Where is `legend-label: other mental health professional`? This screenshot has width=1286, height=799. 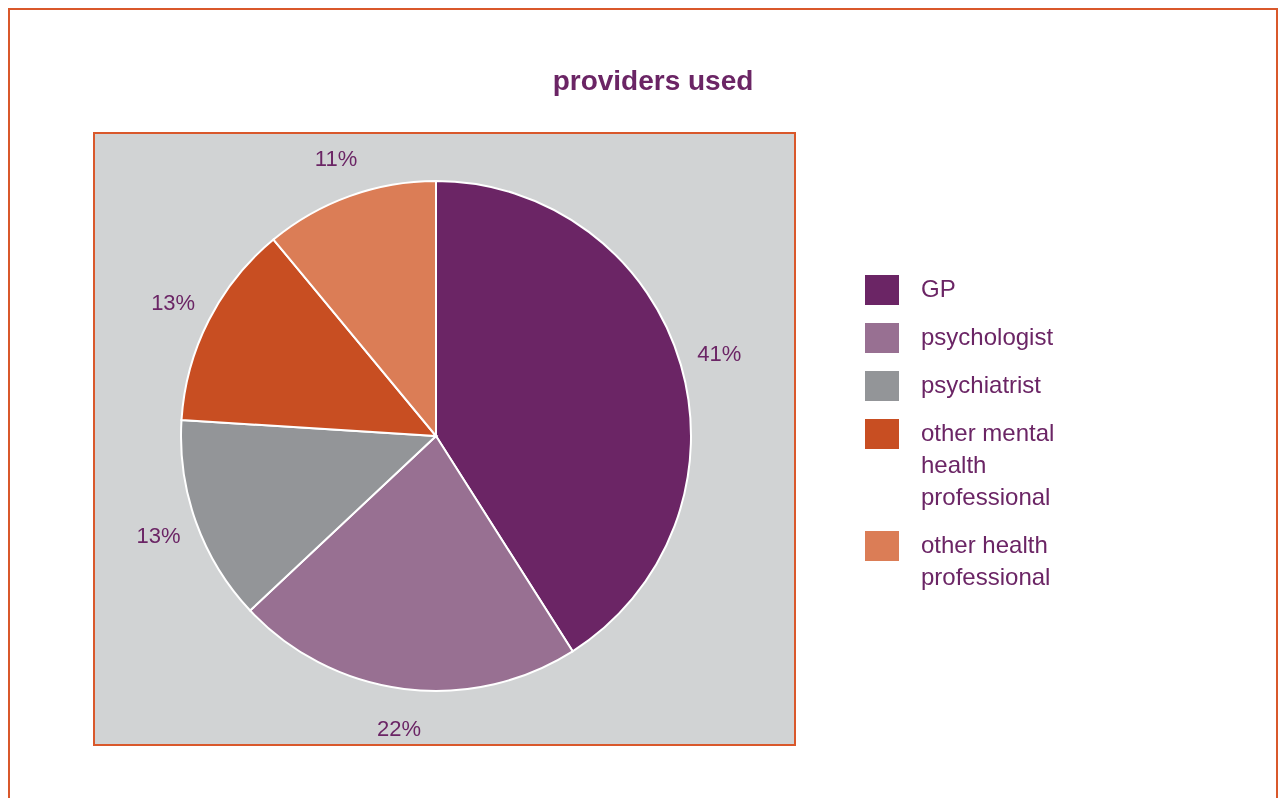 legend-label: other mental health professional is located at coordinates (988, 465).